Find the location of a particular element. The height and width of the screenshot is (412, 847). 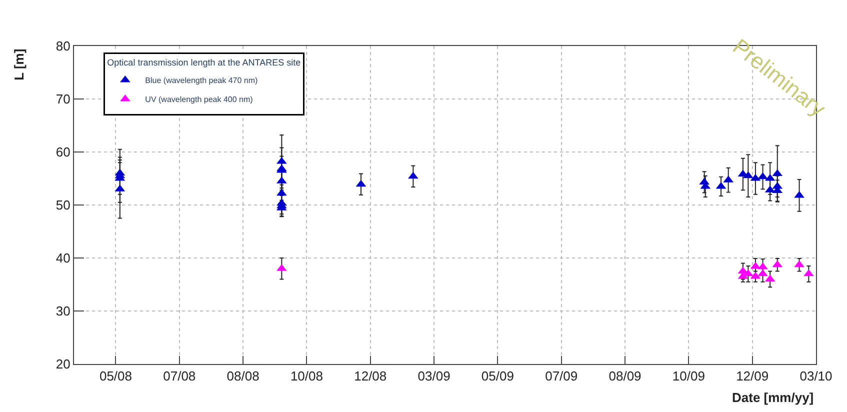

x-tick-label: 08/08 is located at coordinates (243, 376).